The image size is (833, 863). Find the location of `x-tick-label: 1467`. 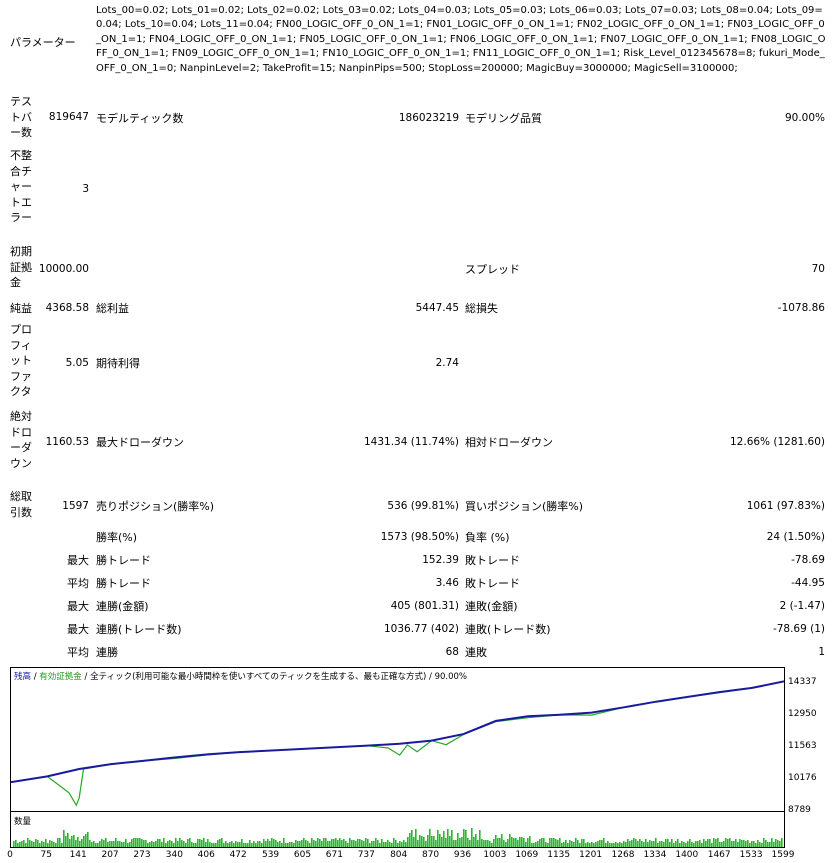

x-tick-label: 1467 is located at coordinates (719, 855).